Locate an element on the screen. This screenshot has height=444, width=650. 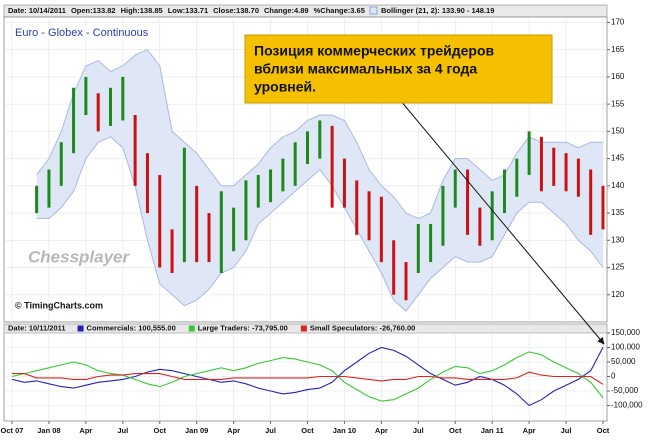
x-tick-label: Jan 09 is located at coordinates (196, 430).